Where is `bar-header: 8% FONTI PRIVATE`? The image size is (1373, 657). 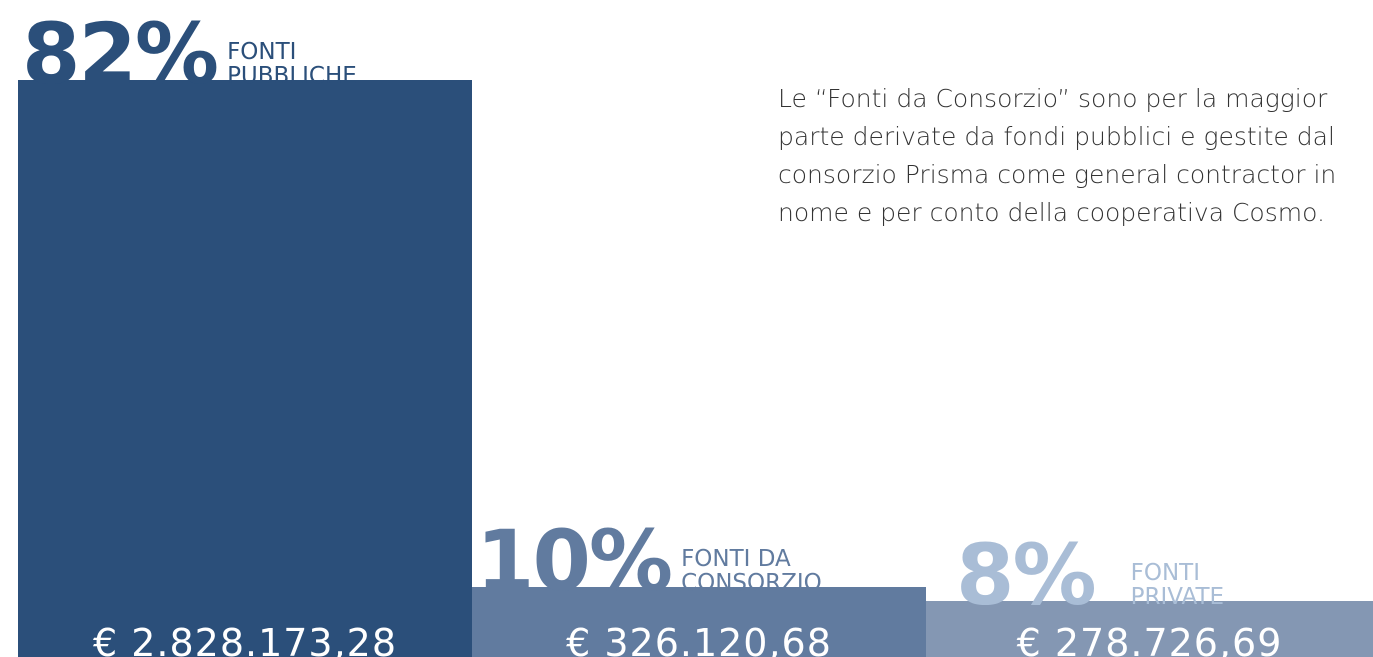
bar-header: 8% FONTI PRIVATE is located at coordinates (1108, 574).